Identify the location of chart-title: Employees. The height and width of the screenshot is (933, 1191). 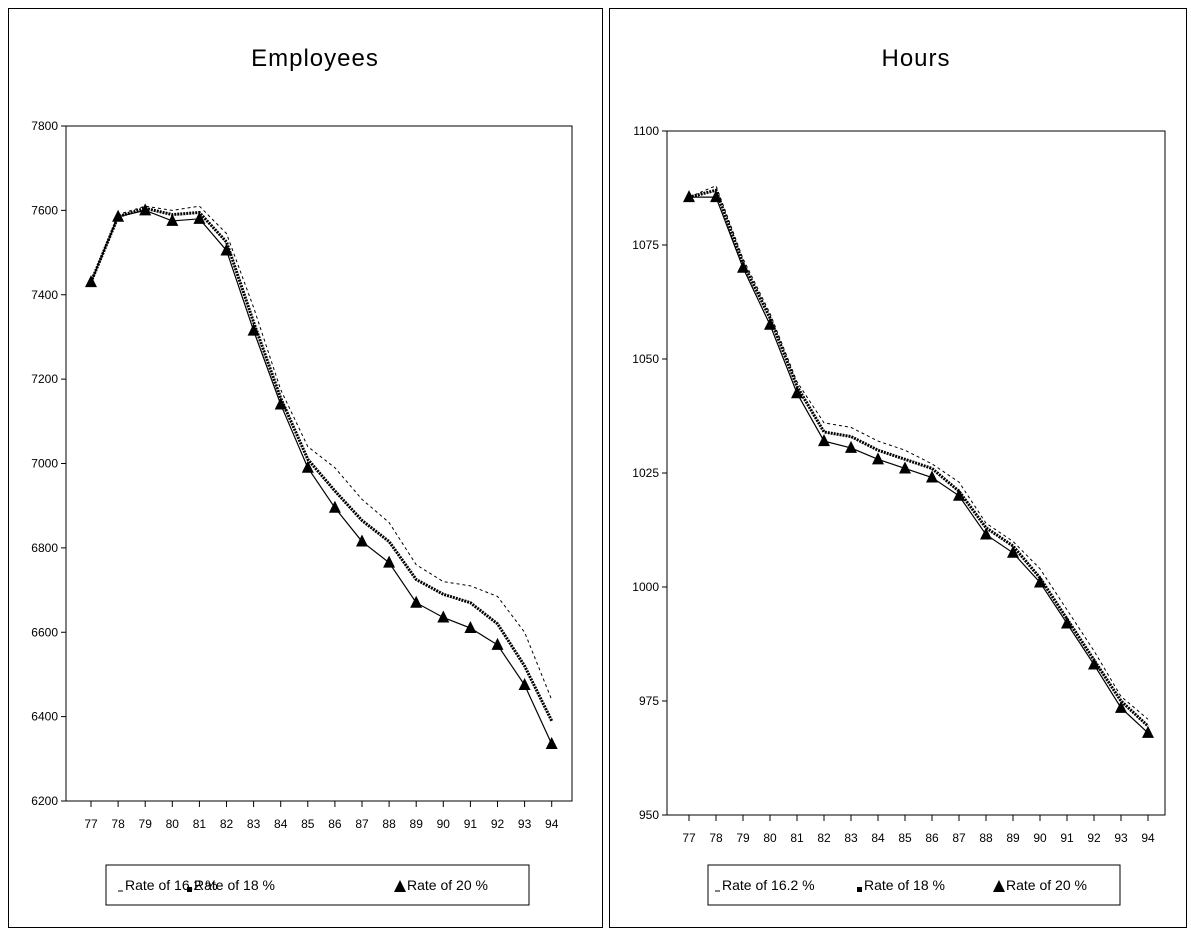
(315, 58).